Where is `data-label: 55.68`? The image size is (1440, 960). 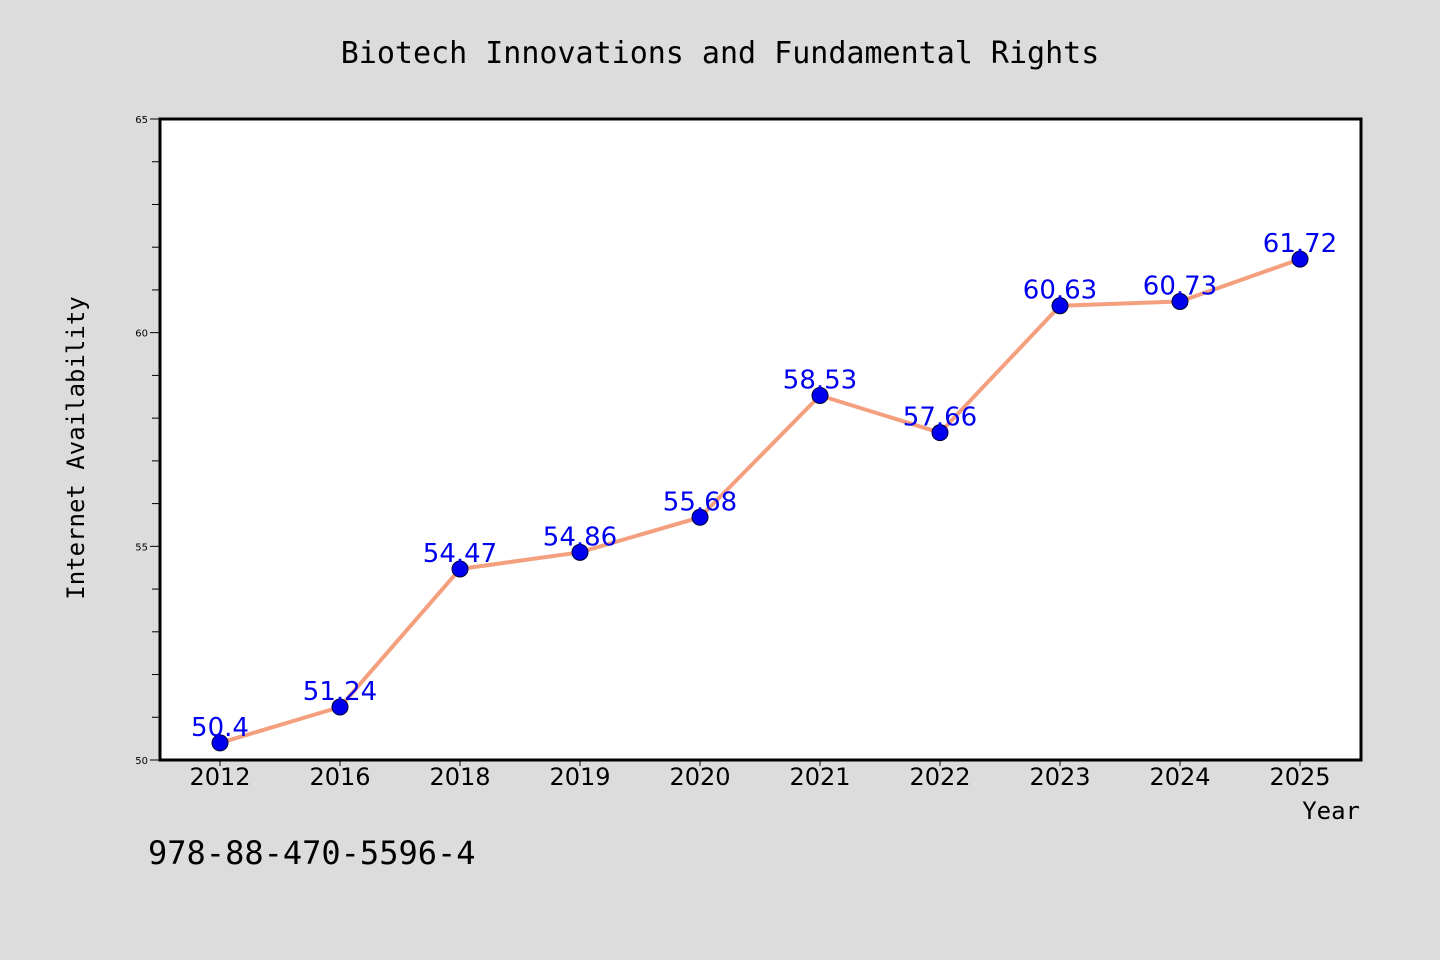
data-label: 55.68 is located at coordinates (700, 502).